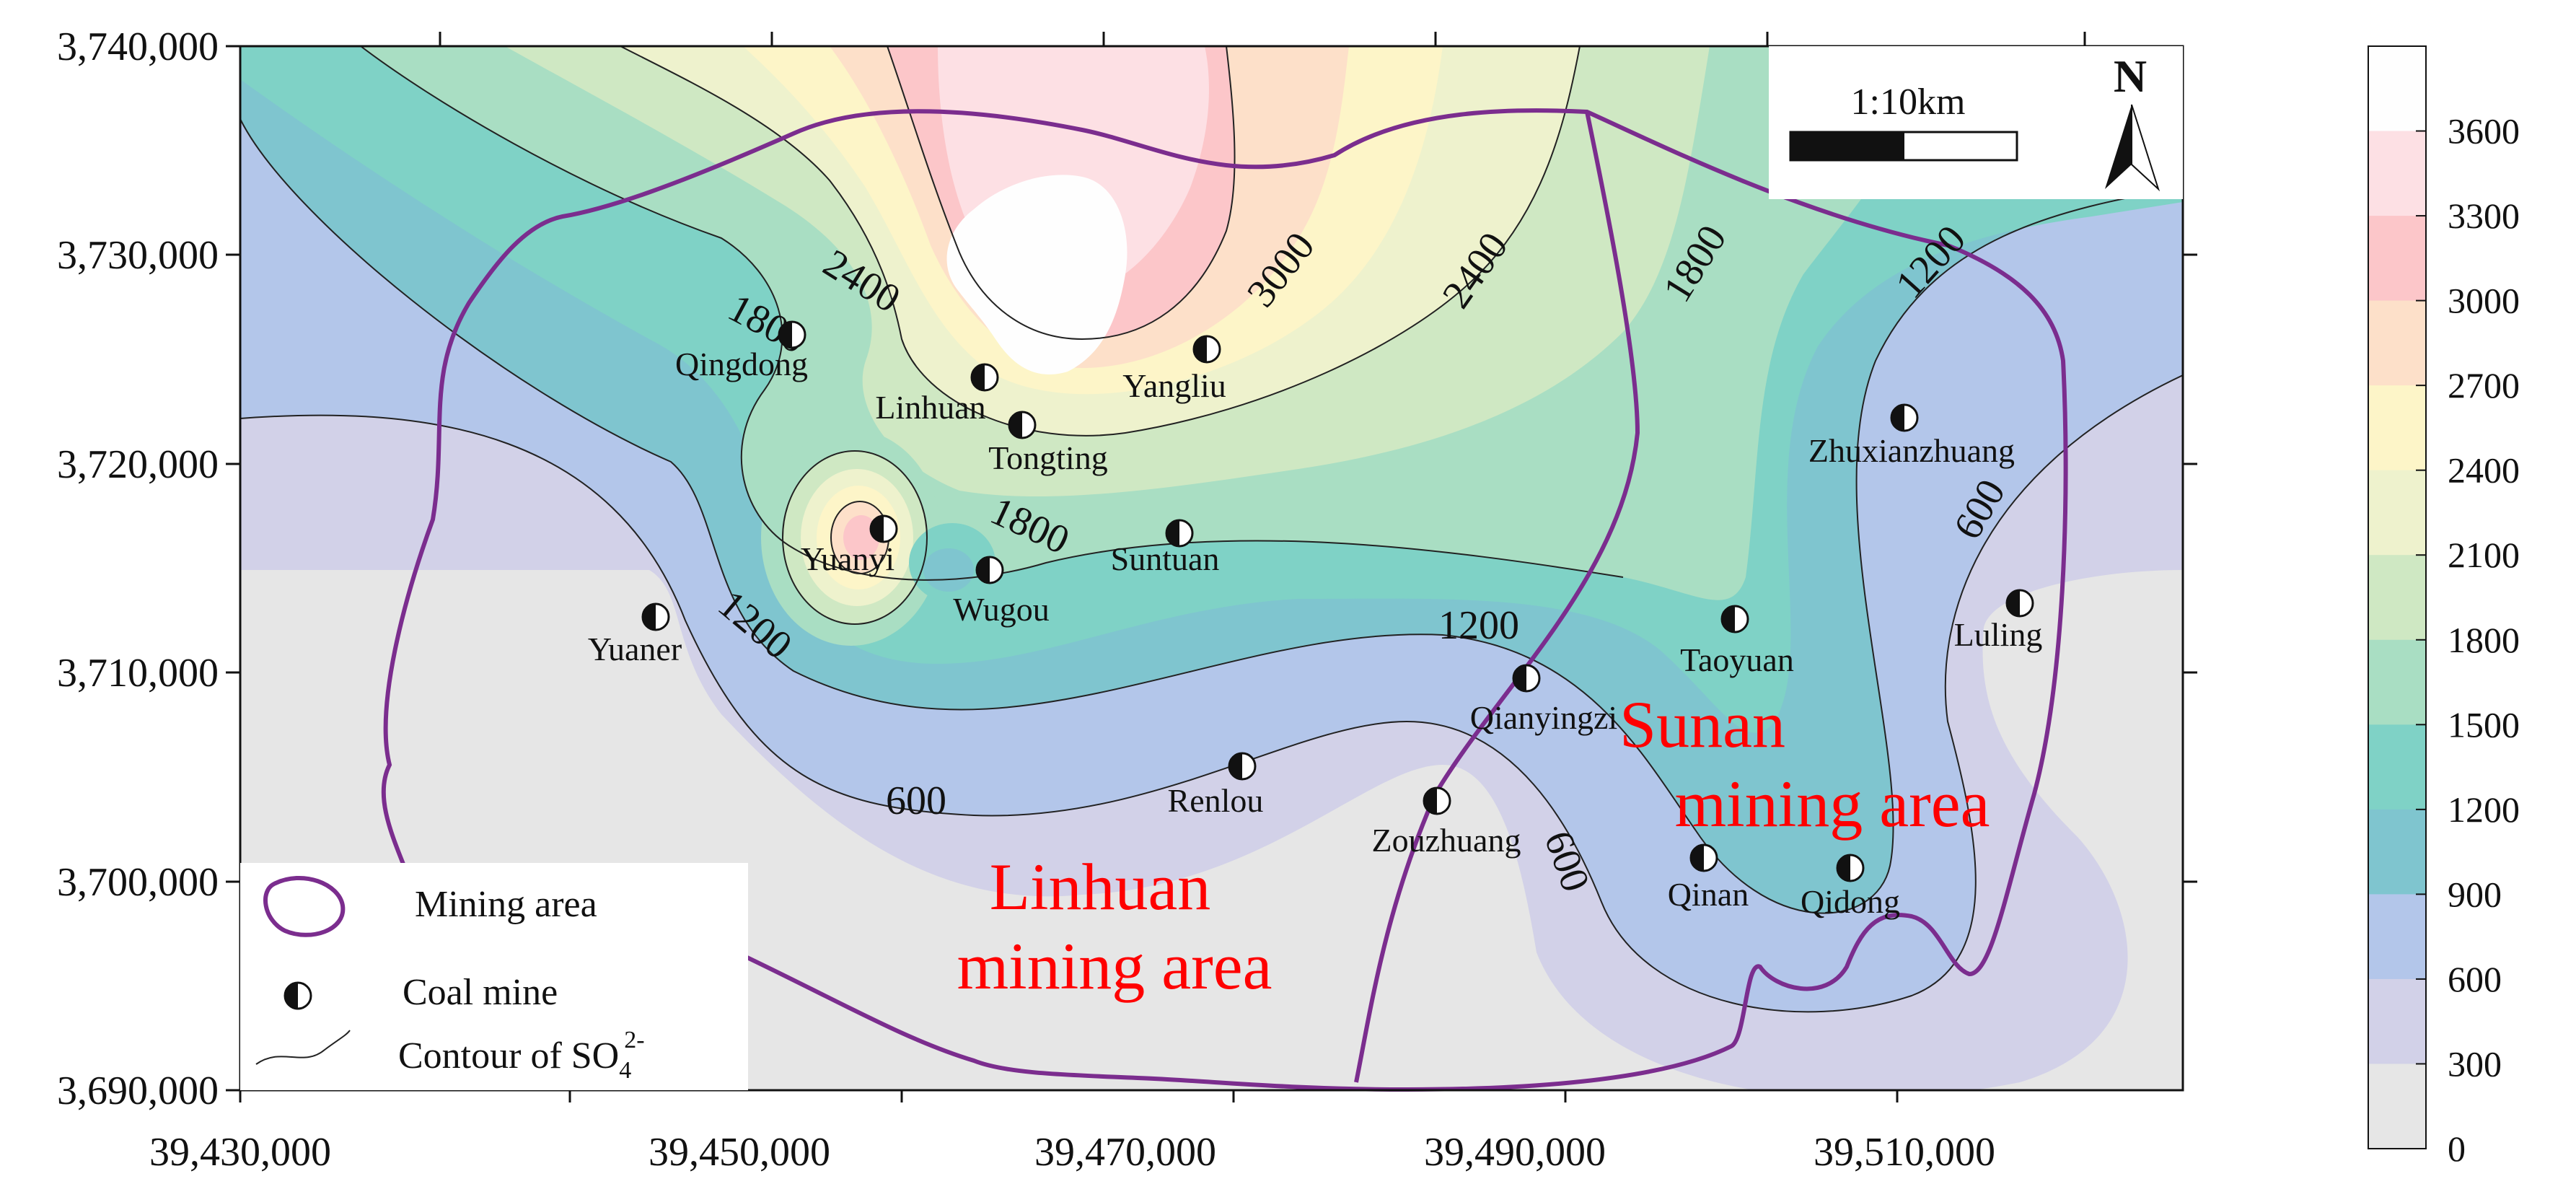  What do you see at coordinates (741, 351) in the screenshot?
I see `coal-mine-marker: Qingdong` at bounding box center [741, 351].